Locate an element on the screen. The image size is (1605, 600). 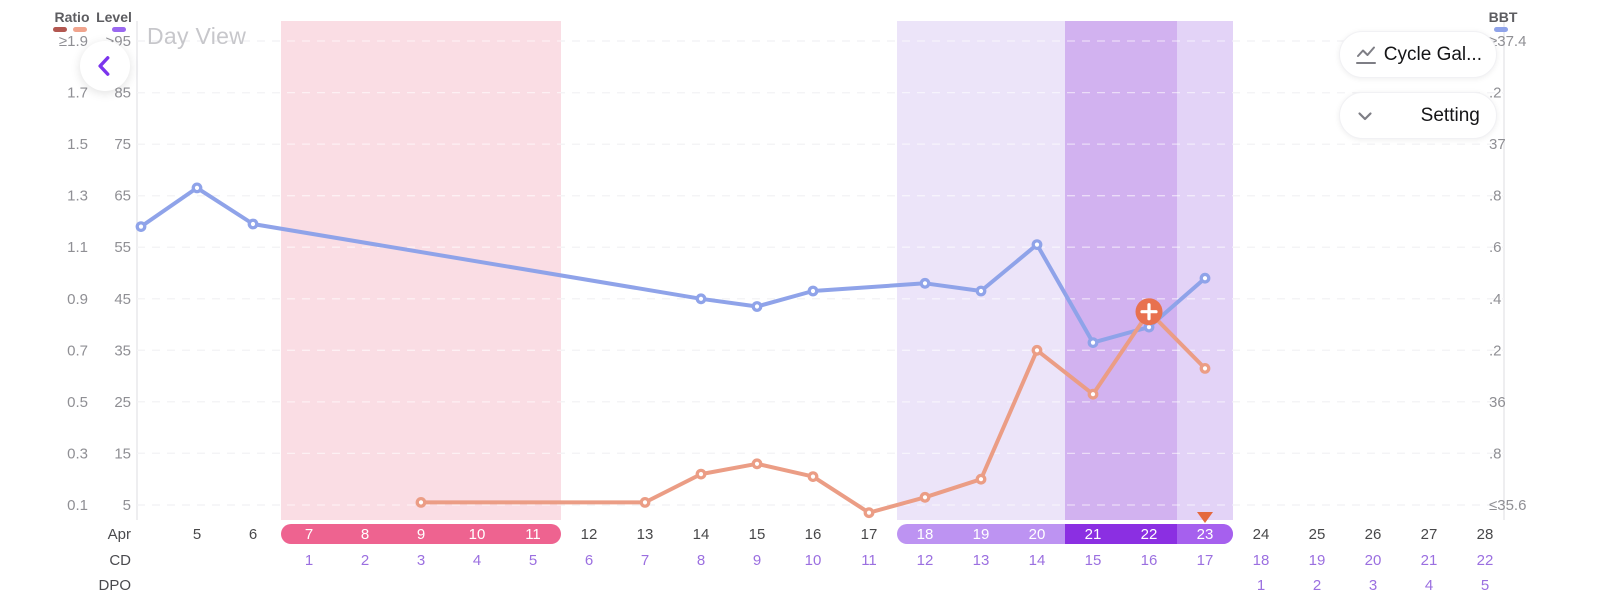
fertile-days-pill is located at coordinates (1065, 534).